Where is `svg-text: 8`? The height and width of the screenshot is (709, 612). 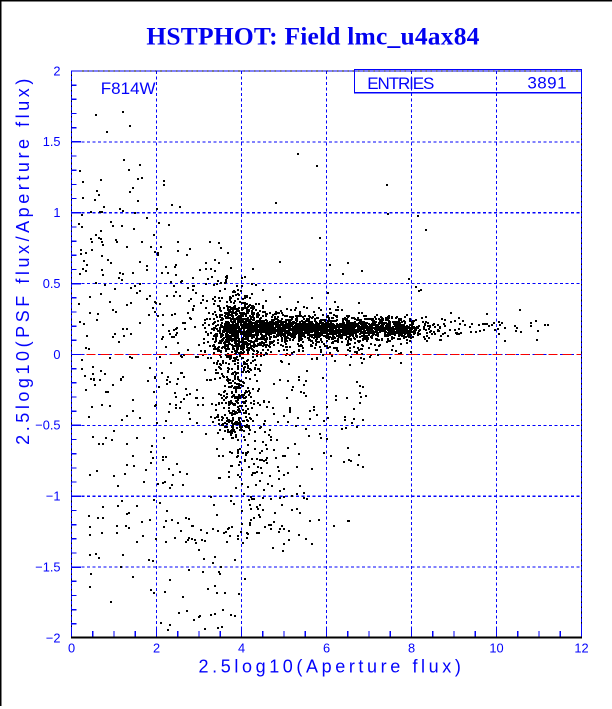 svg-text: 8 is located at coordinates (411, 648).